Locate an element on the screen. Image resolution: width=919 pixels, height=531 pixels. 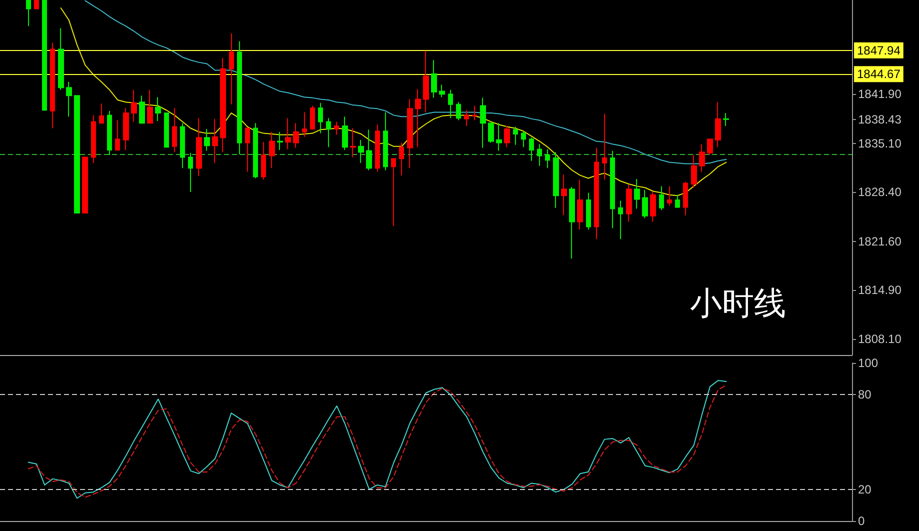
y-tick-label: 1808.10 is located at coordinates (880, 339).